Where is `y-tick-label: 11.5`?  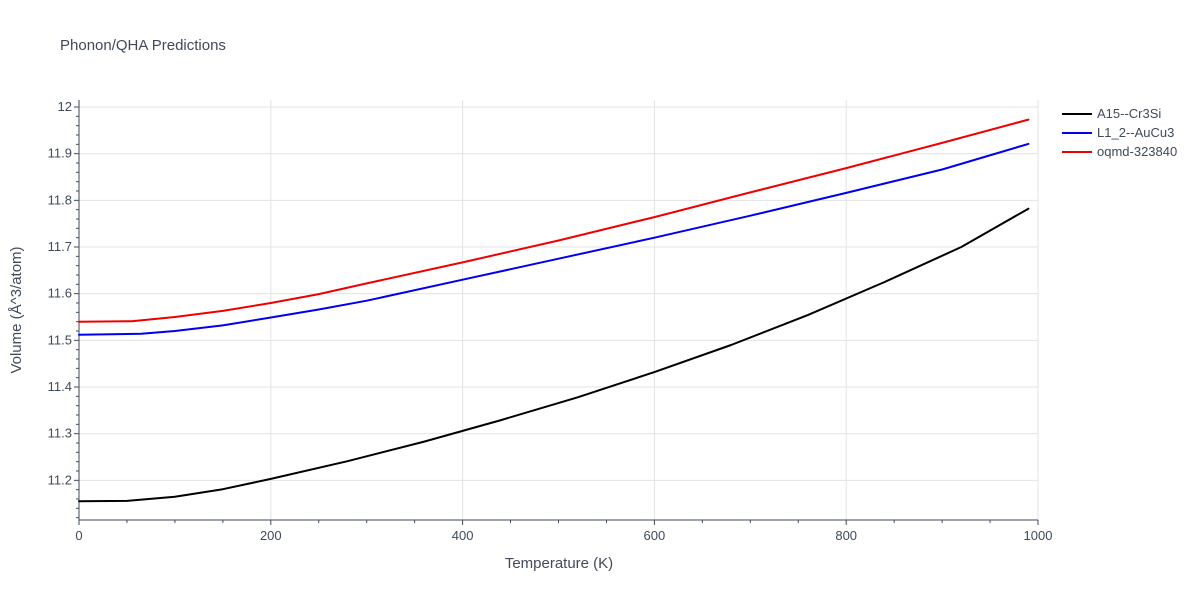 y-tick-label: 11.5 is located at coordinates (60, 339).